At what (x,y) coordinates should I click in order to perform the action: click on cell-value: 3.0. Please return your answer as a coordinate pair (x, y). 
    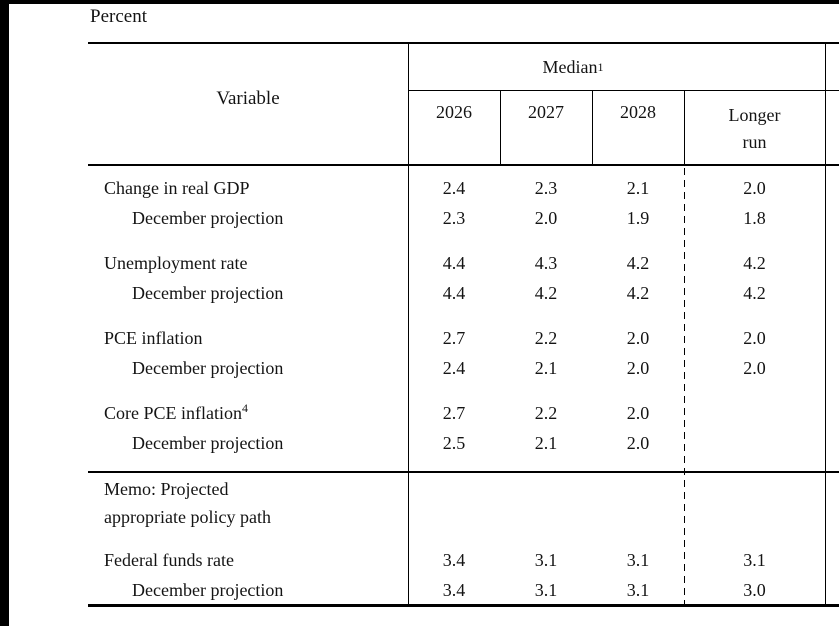
    Looking at the image, I should click on (754, 590).